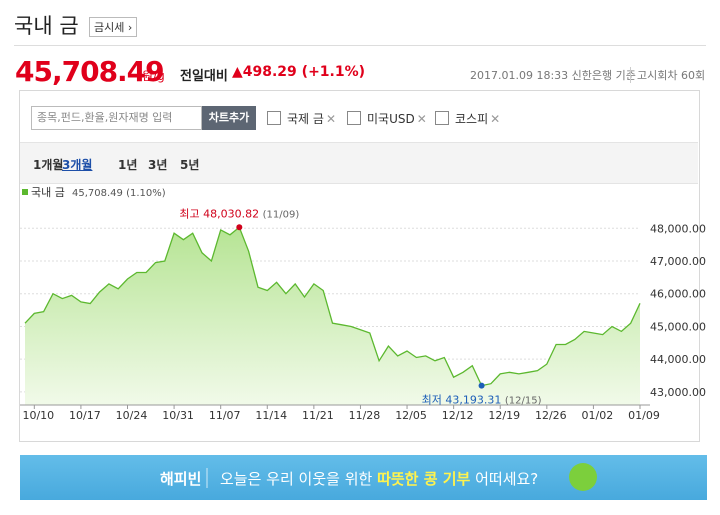 The width and height of the screenshot is (720, 515). I want to click on x-tick-label: 12/12, so click(458, 415).